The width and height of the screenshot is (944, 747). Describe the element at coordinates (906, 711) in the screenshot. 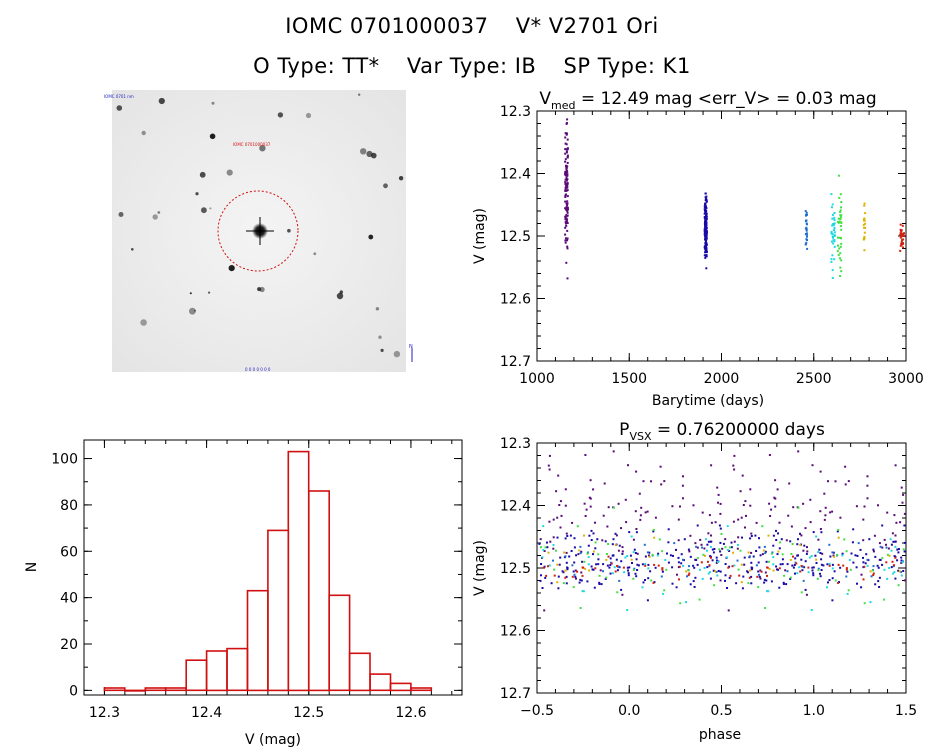

I see `x-tick-label: 1.5` at that location.